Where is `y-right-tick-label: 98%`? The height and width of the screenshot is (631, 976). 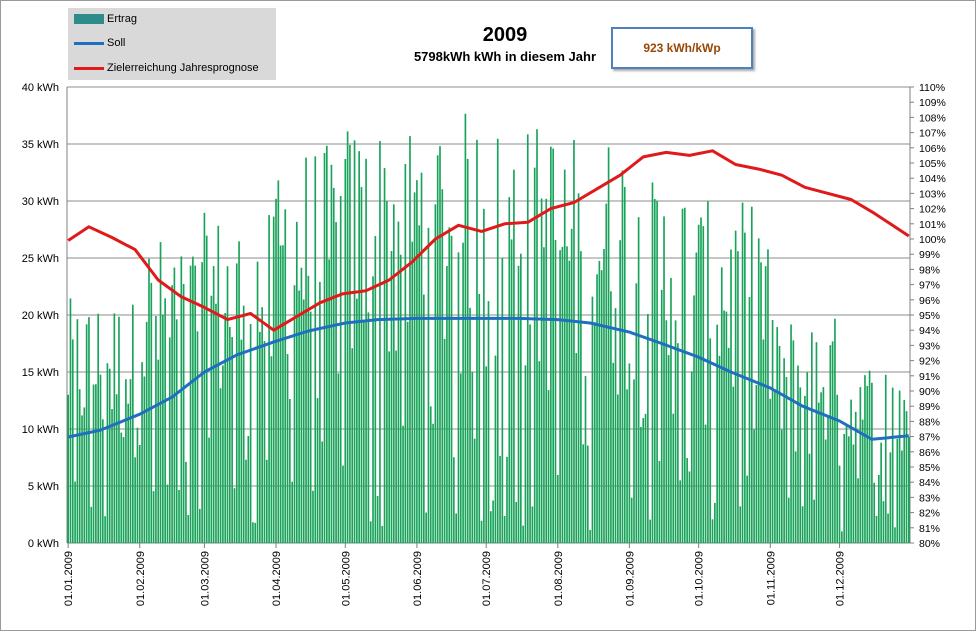 y-right-tick-label: 98% is located at coordinates (929, 270).